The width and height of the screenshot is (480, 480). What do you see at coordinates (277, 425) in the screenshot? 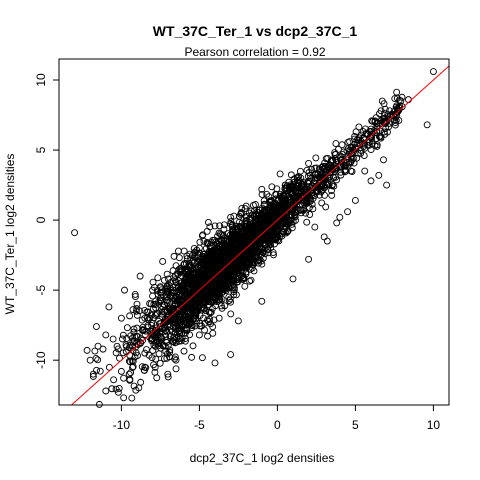
I see `x-tick-label: 0` at bounding box center [277, 425].